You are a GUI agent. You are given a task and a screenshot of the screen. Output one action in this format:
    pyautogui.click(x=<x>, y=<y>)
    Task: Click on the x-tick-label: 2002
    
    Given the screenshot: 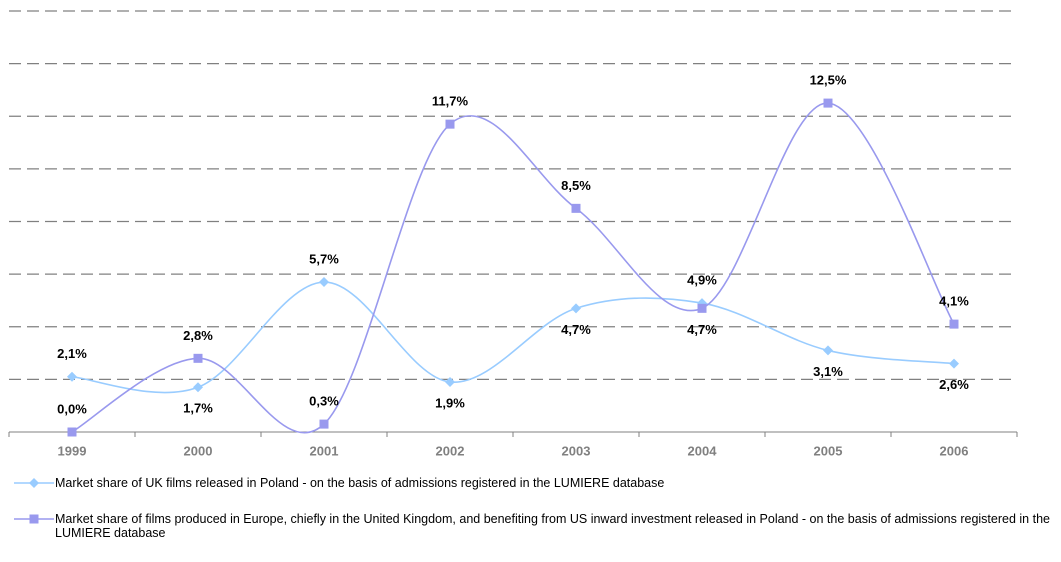 What is the action you would take?
    pyautogui.click(x=450, y=450)
    